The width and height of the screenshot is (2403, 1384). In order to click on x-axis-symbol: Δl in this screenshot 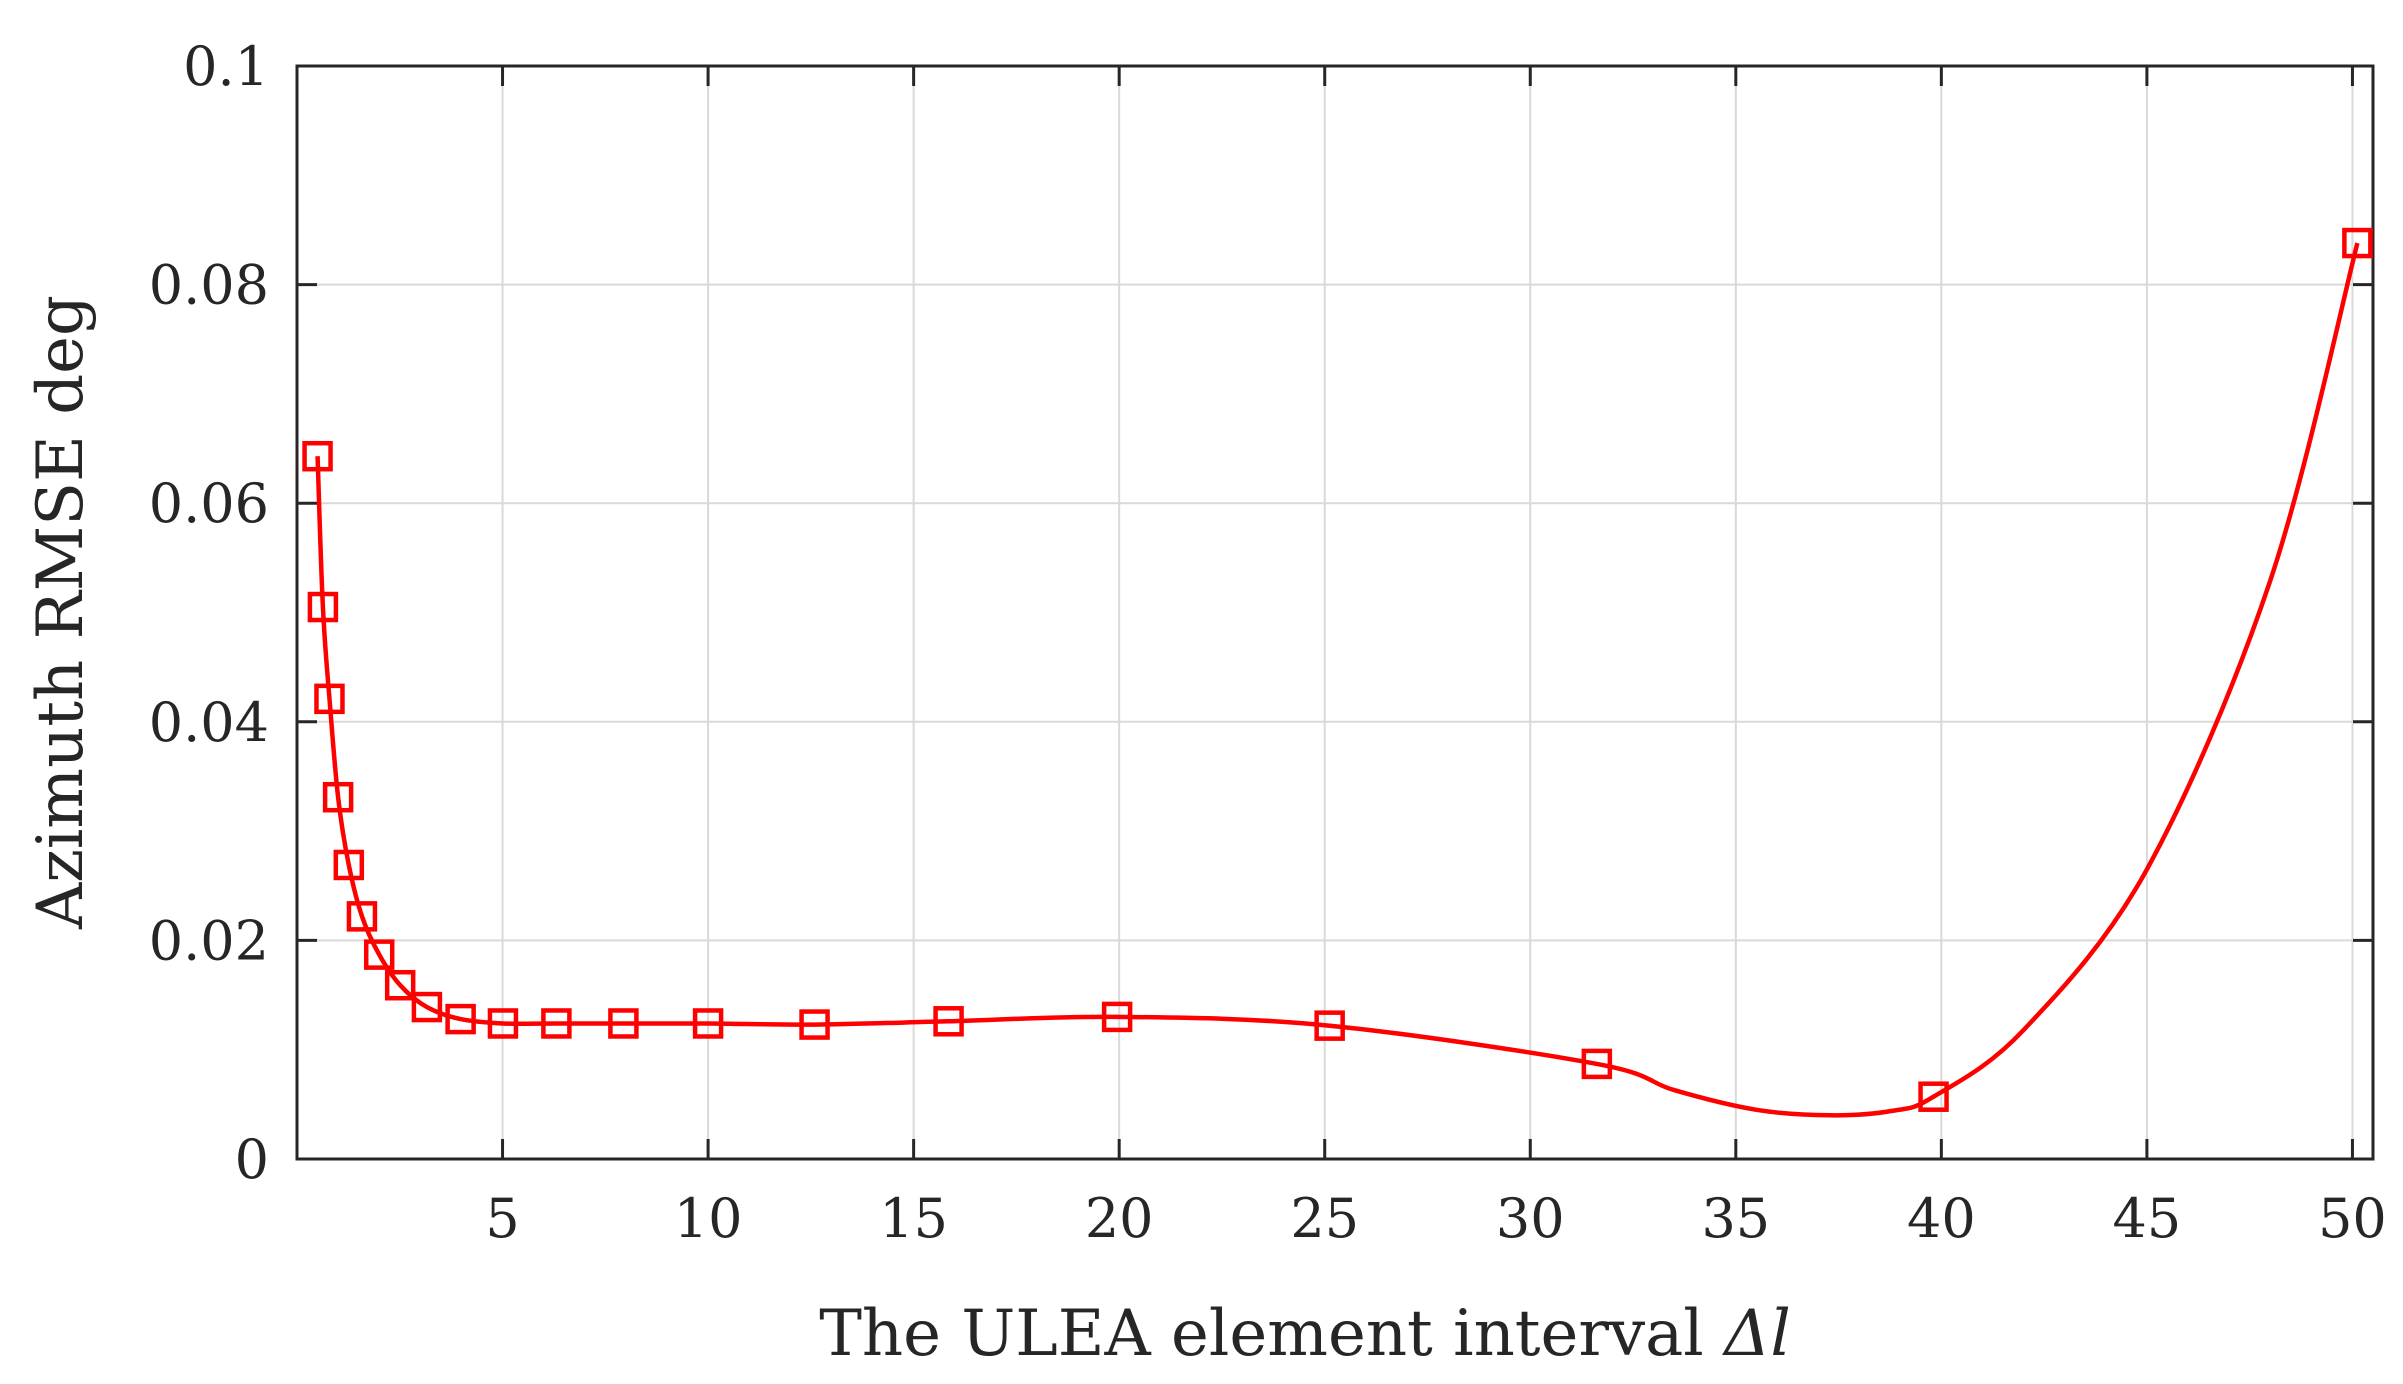, I will do `click(1756, 1334)`.